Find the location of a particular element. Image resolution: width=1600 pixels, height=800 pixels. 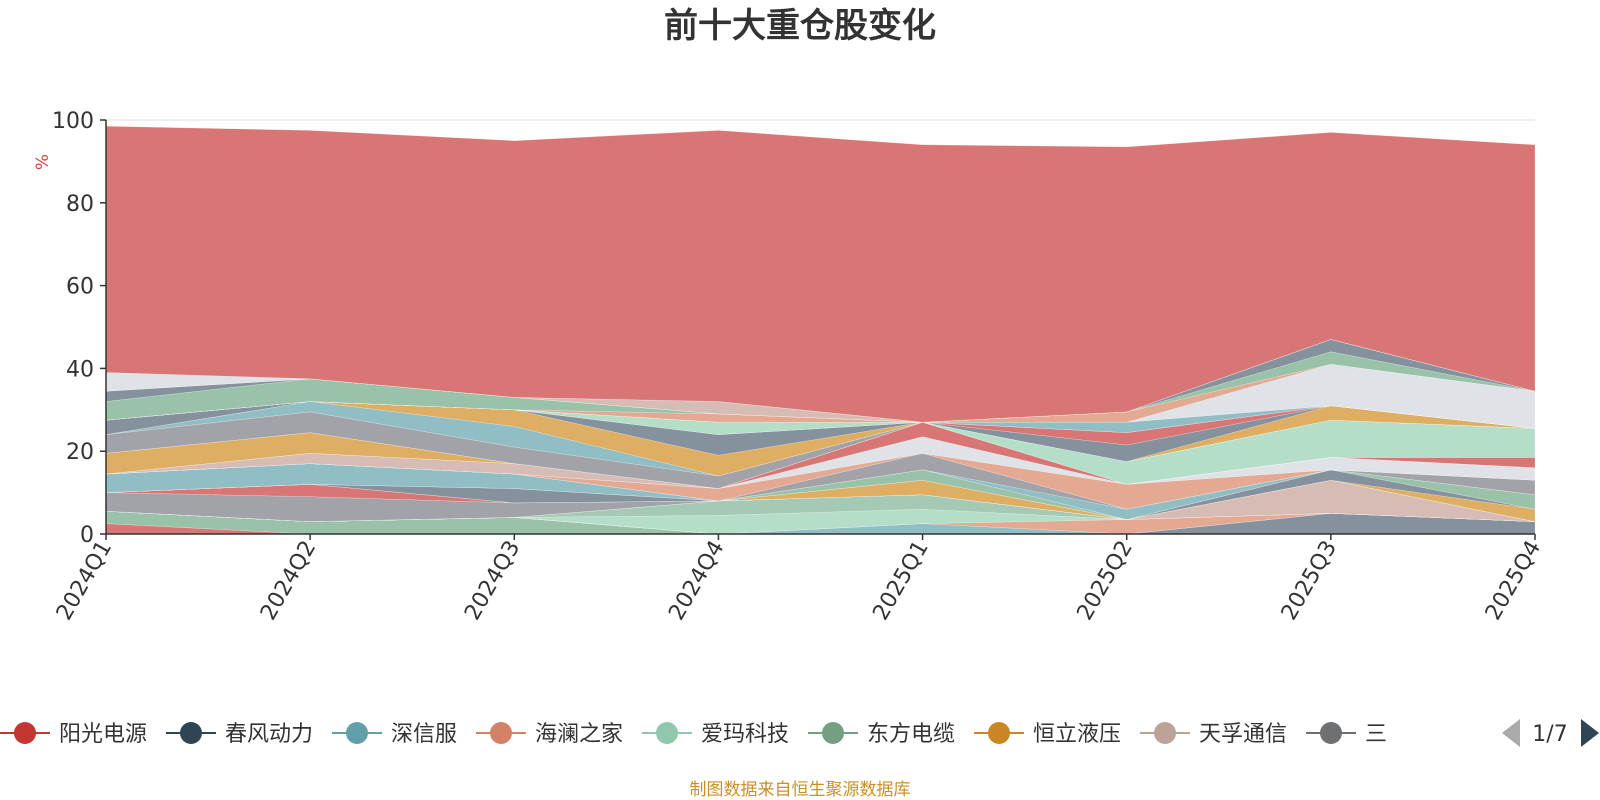

legend-item-2: 深信服 is located at coordinates (394, 734).